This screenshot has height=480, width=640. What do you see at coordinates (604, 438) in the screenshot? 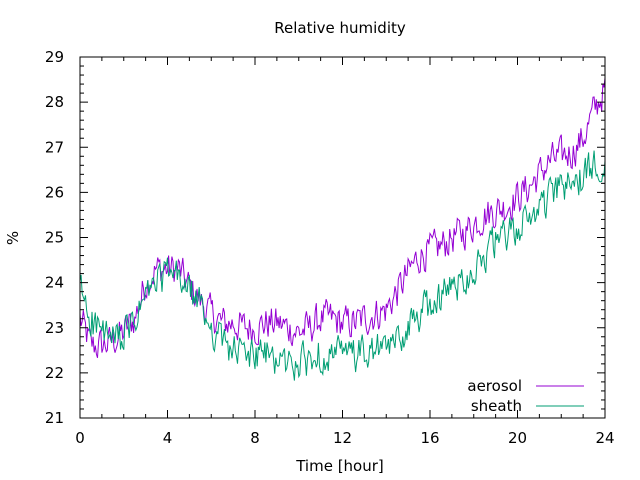
I see `x-tick-label: 24` at bounding box center [604, 438].